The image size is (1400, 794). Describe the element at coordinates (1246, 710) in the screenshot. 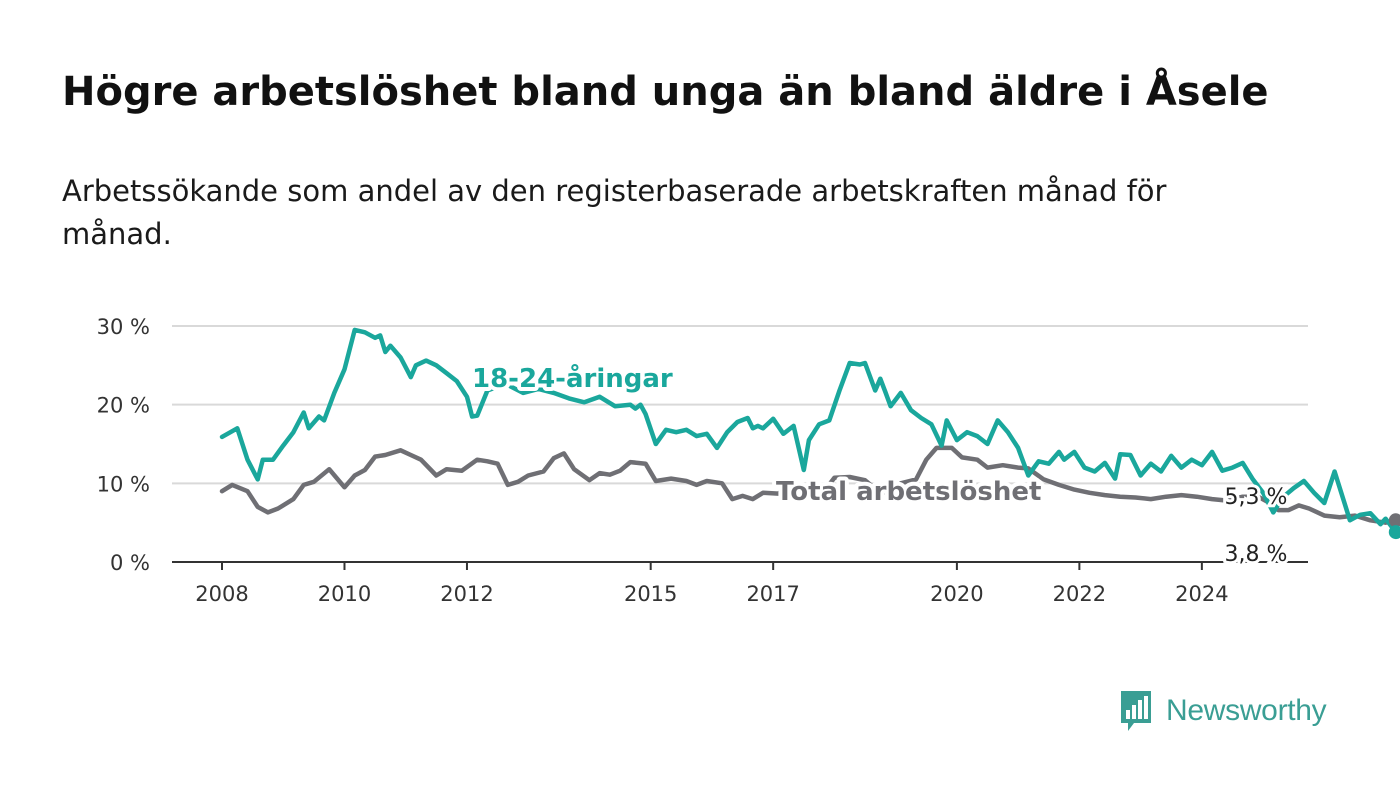

I see `brand-name: Newsworthy` at that location.